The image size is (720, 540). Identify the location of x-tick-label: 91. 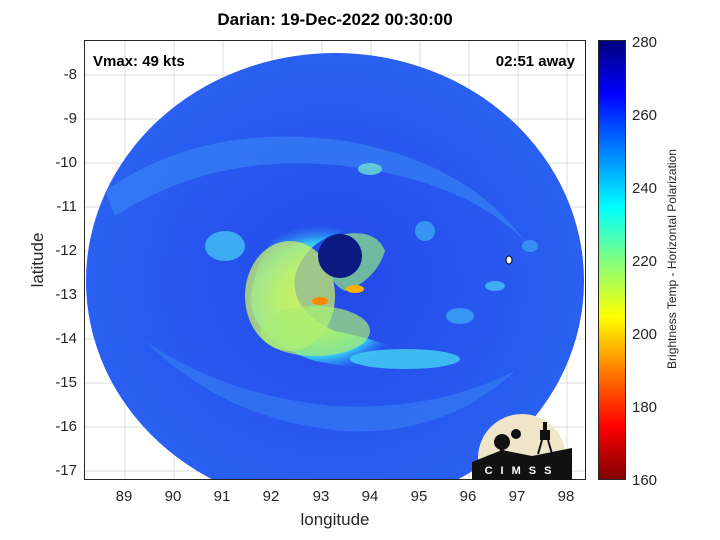
(222, 496).